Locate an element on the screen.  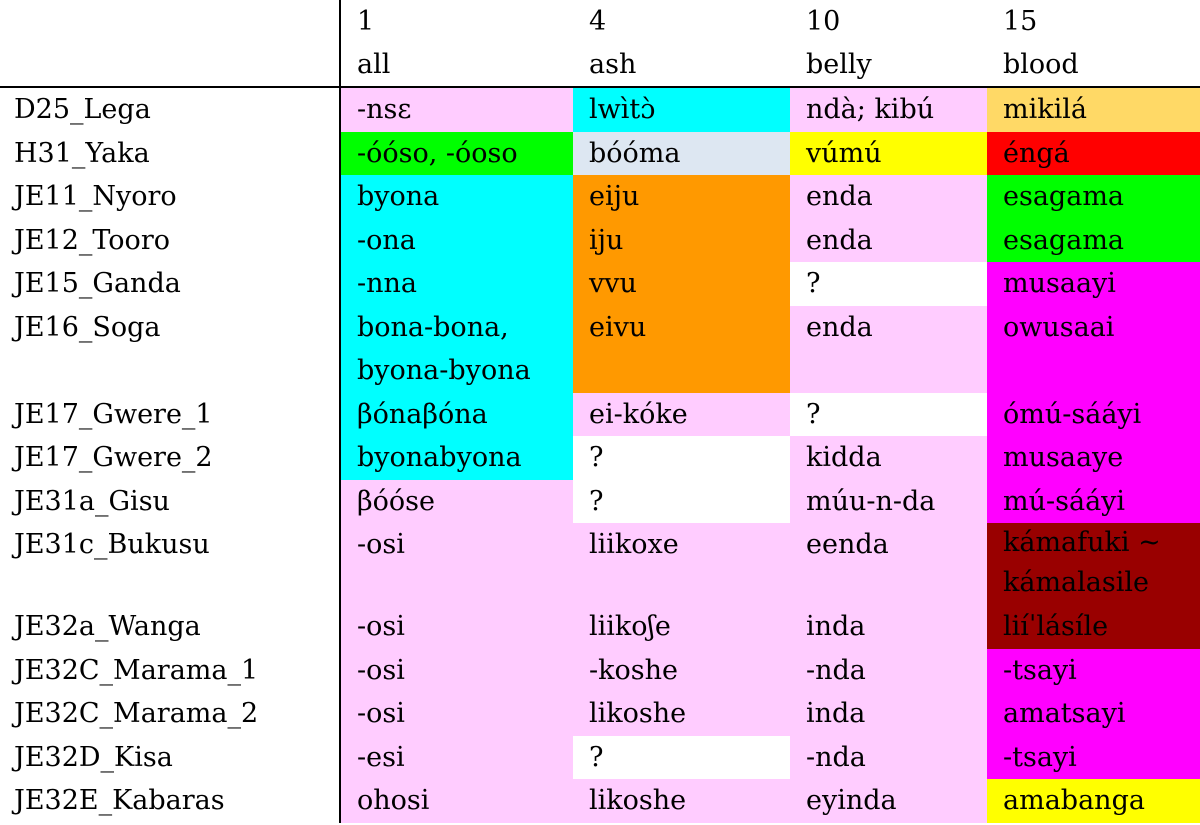
table-row: JE31a_Gisu βóóse ? múu-n-da mú-sááyi is located at coordinates (600, 501).